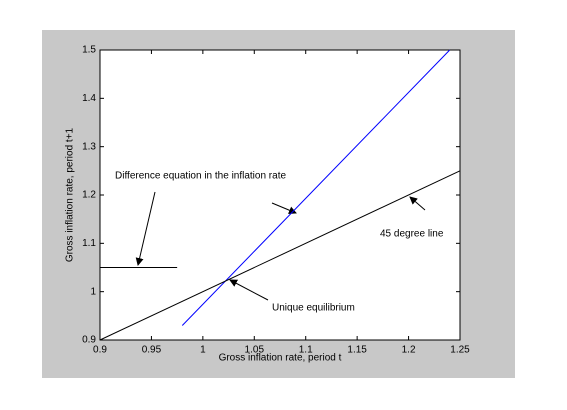  Describe the element at coordinates (89, 98) in the screenshot. I see `y-tick-label: 1.4` at that location.